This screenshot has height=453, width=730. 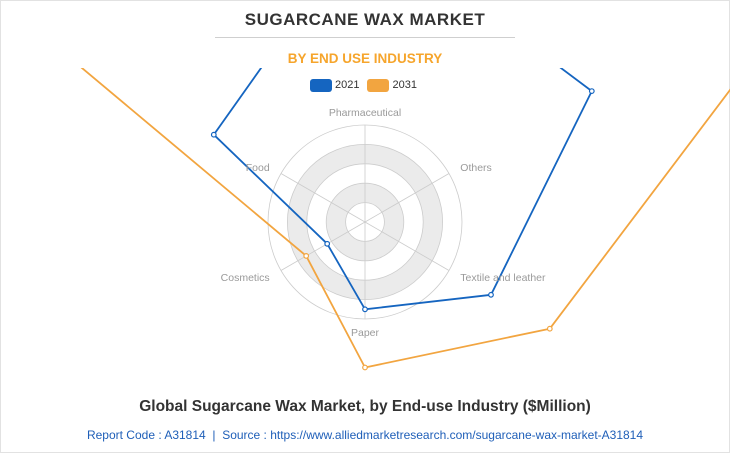 I want to click on category-label-food: Food, so click(x=258, y=168).